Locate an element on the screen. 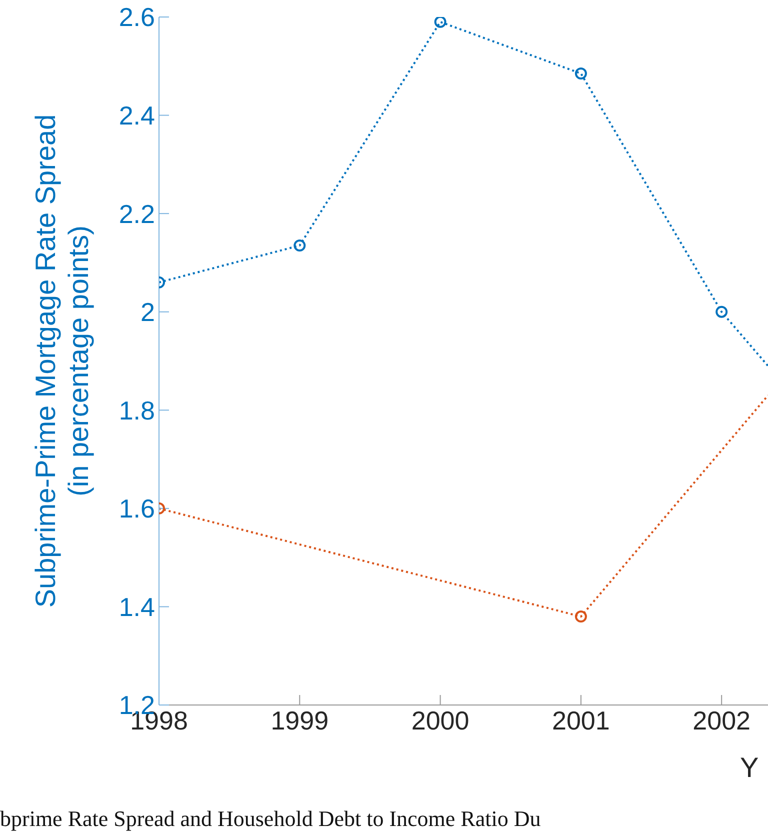  x-tick-label: 2002 is located at coordinates (721, 720).